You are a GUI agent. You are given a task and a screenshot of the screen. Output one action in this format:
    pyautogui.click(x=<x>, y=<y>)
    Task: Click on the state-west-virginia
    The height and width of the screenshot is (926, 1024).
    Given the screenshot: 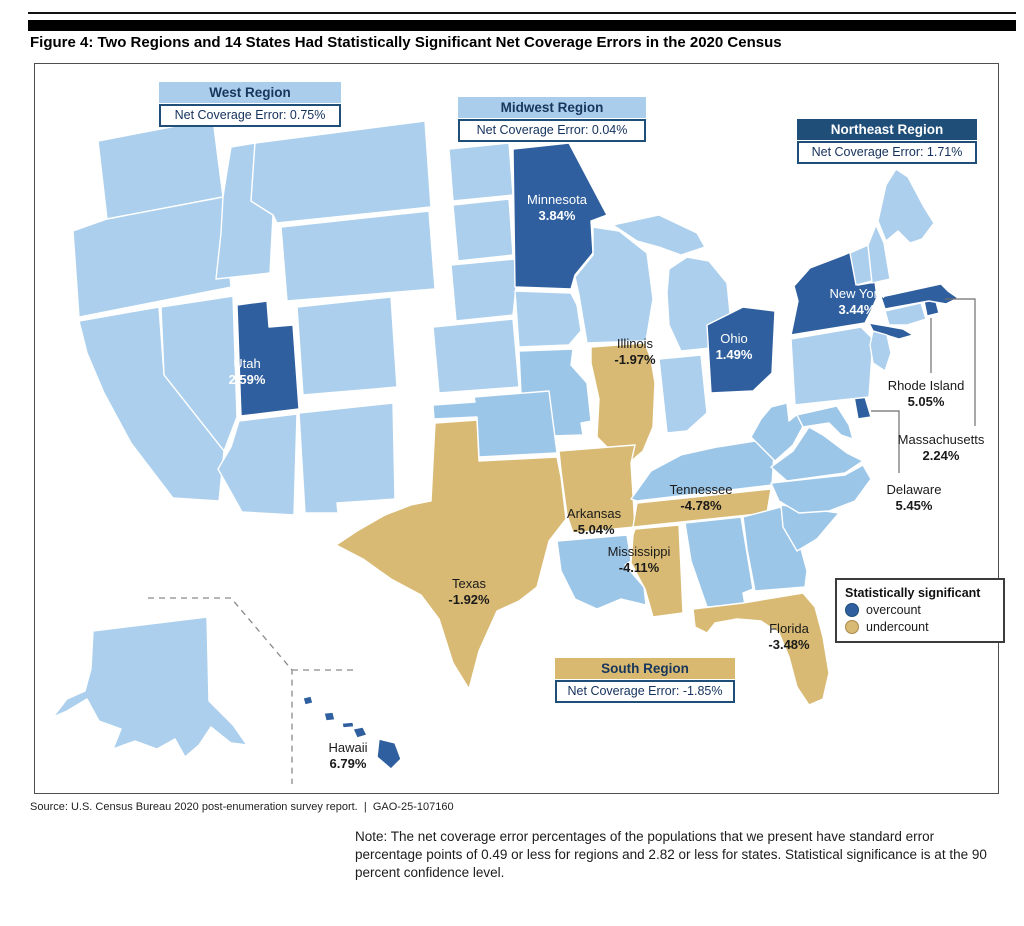 What is the action you would take?
    pyautogui.click(x=779, y=432)
    